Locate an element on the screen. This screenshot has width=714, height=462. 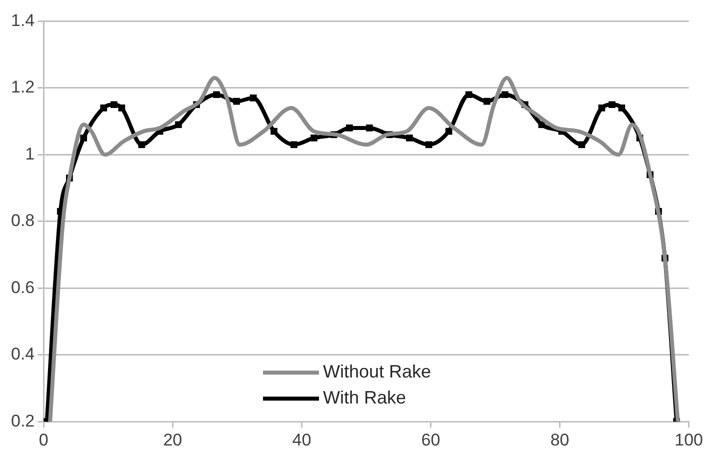
y-tick-label: 0.8 is located at coordinates (22, 220).